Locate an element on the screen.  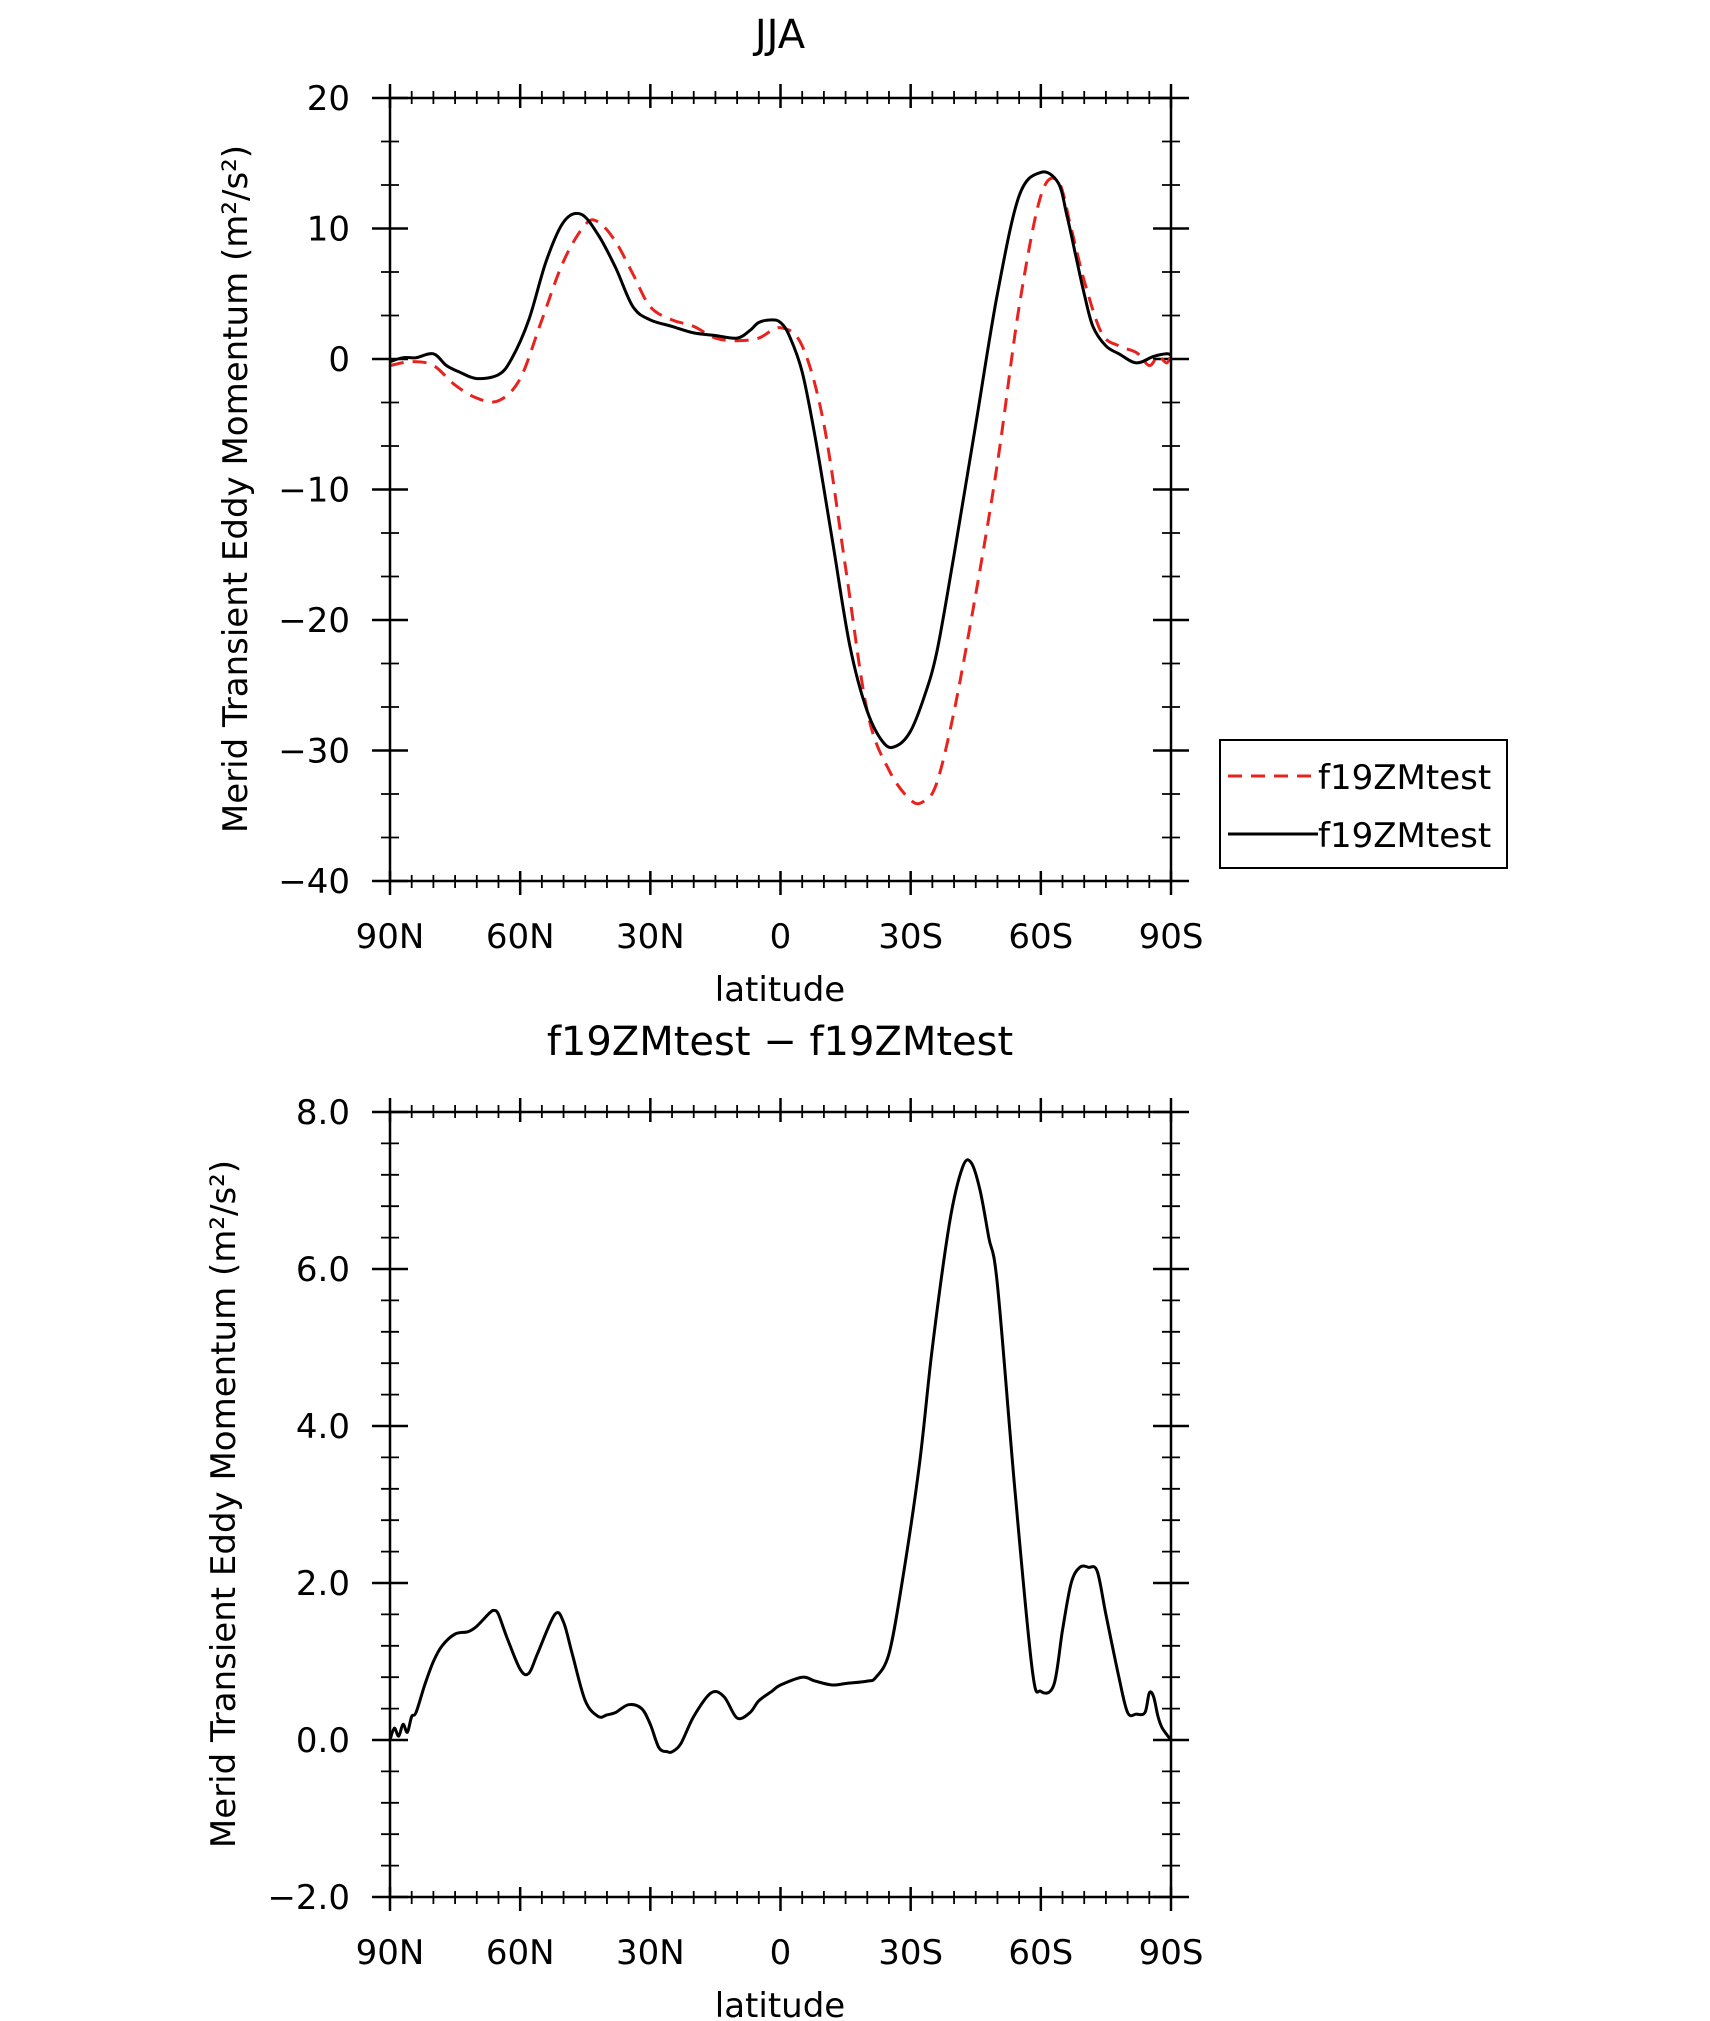
bottom-x-tick-label: 90S is located at coordinates (1171, 1953).